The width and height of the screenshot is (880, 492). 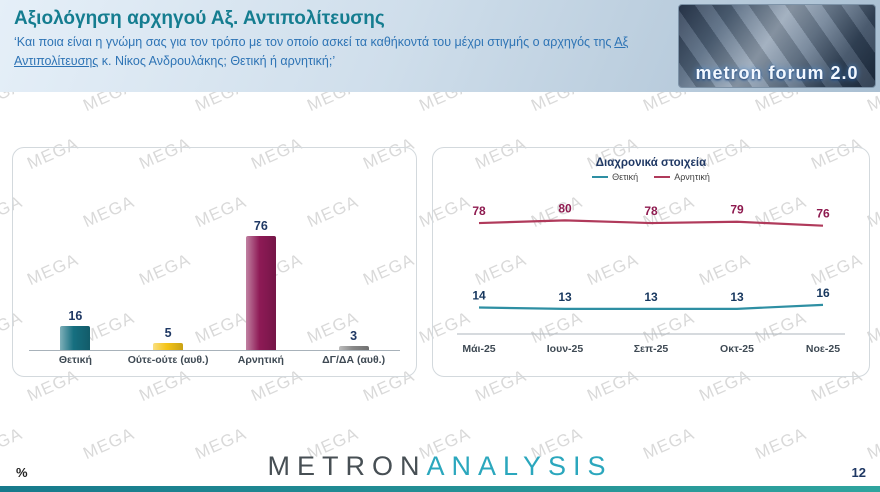 I want to click on metron-forum-logo: metron forum 2.0, so click(x=777, y=46).